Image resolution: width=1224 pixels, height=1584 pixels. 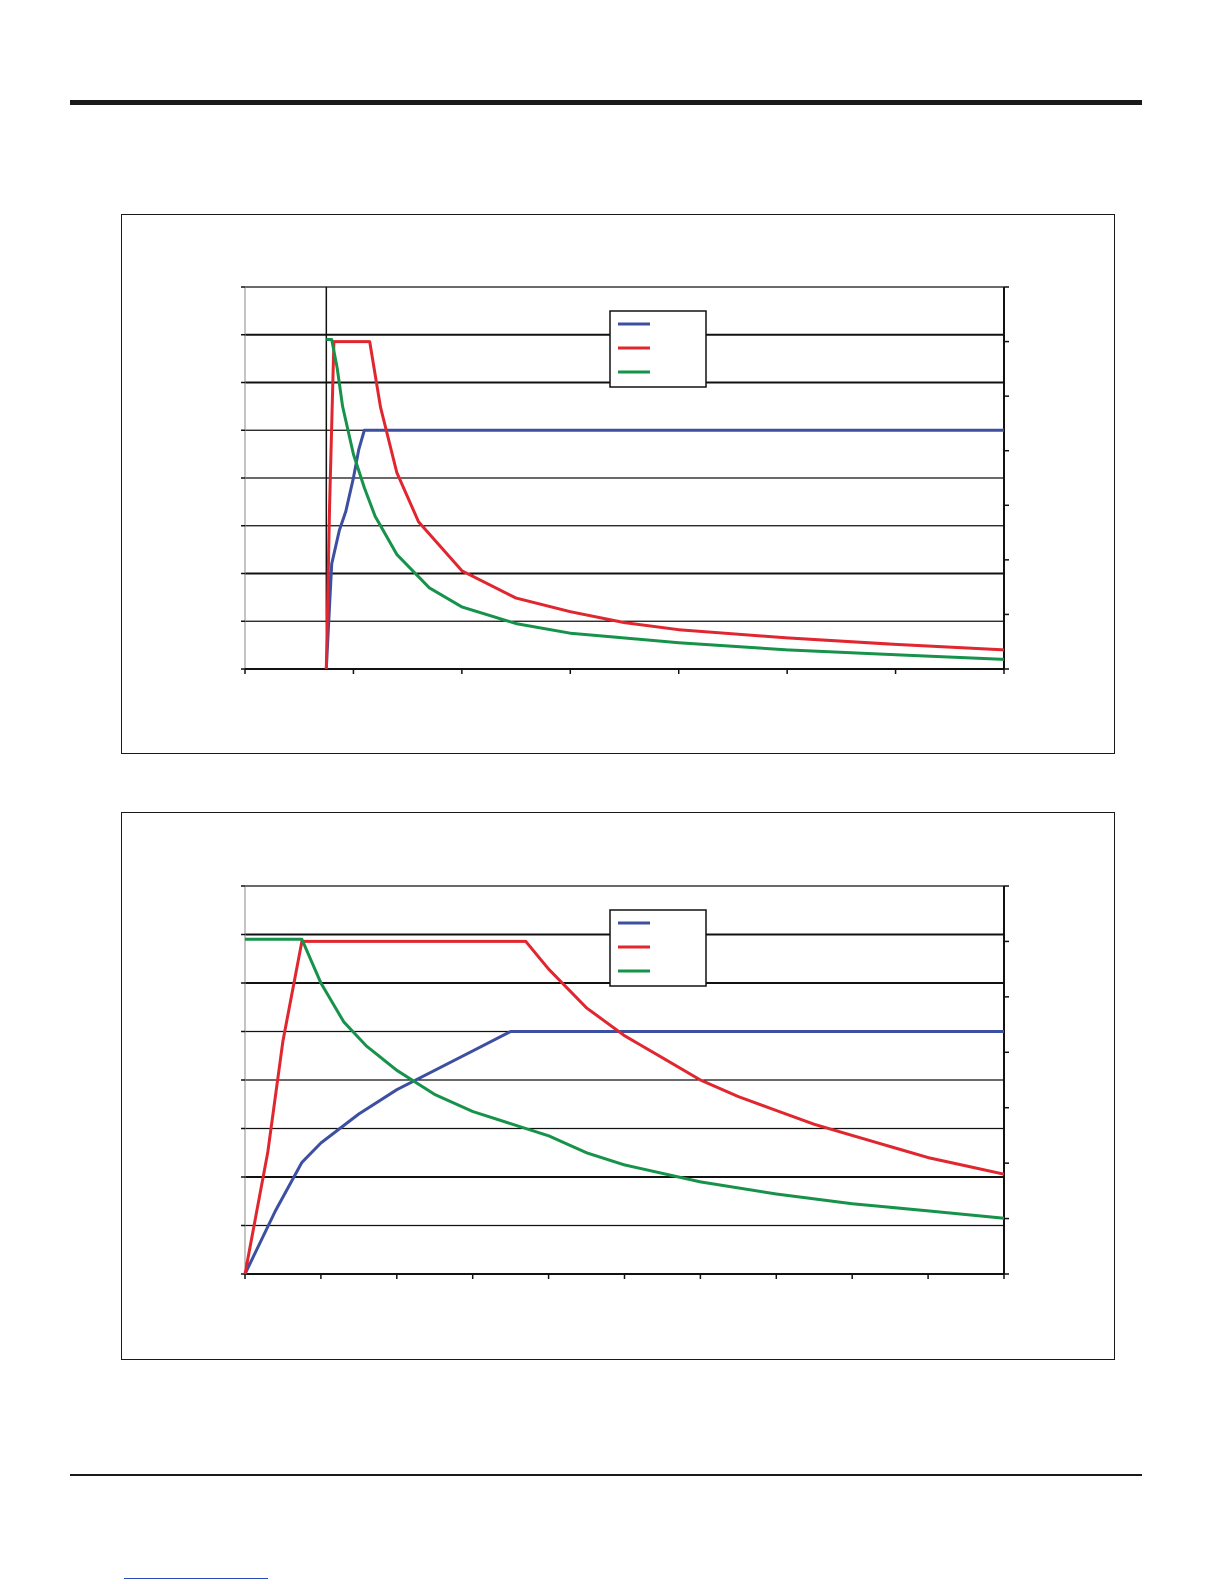 I want to click on bottom-rule, so click(x=606, y=1475).